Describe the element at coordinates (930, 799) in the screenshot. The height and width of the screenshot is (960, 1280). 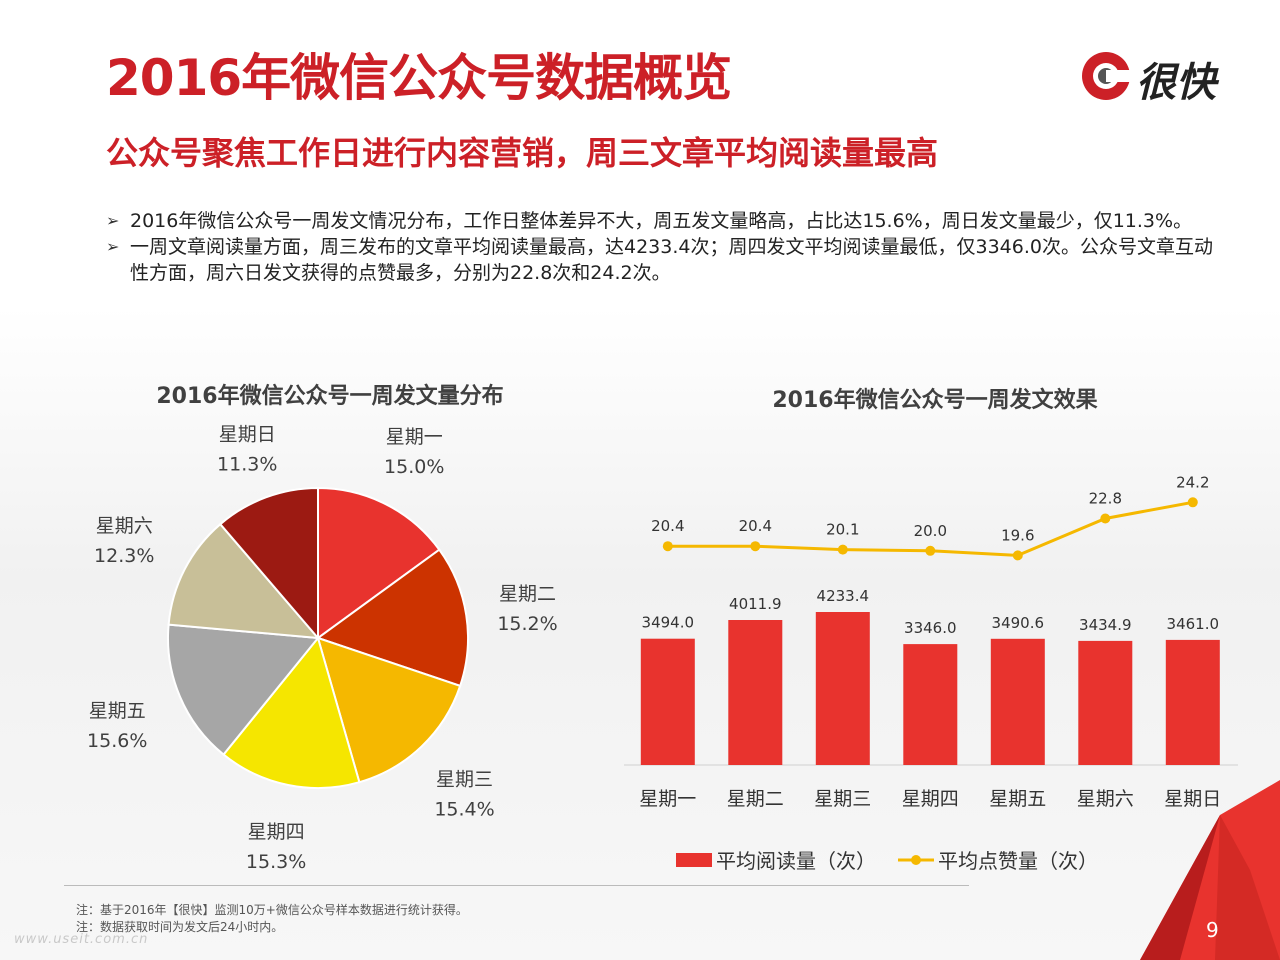
I see `x-tick-label: 星期四` at that location.